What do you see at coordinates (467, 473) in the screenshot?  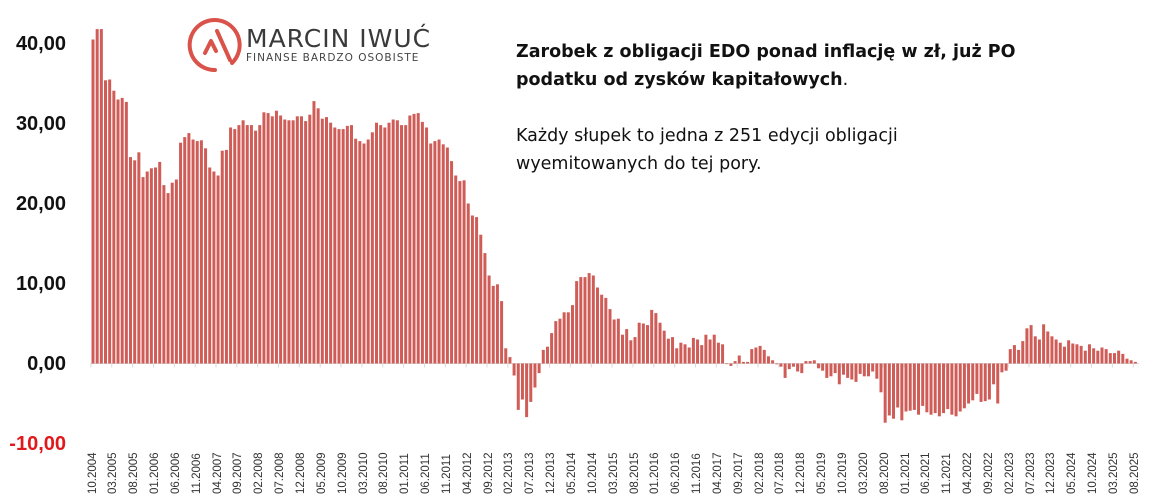 I see `x-tick-label: 04.2012` at bounding box center [467, 473].